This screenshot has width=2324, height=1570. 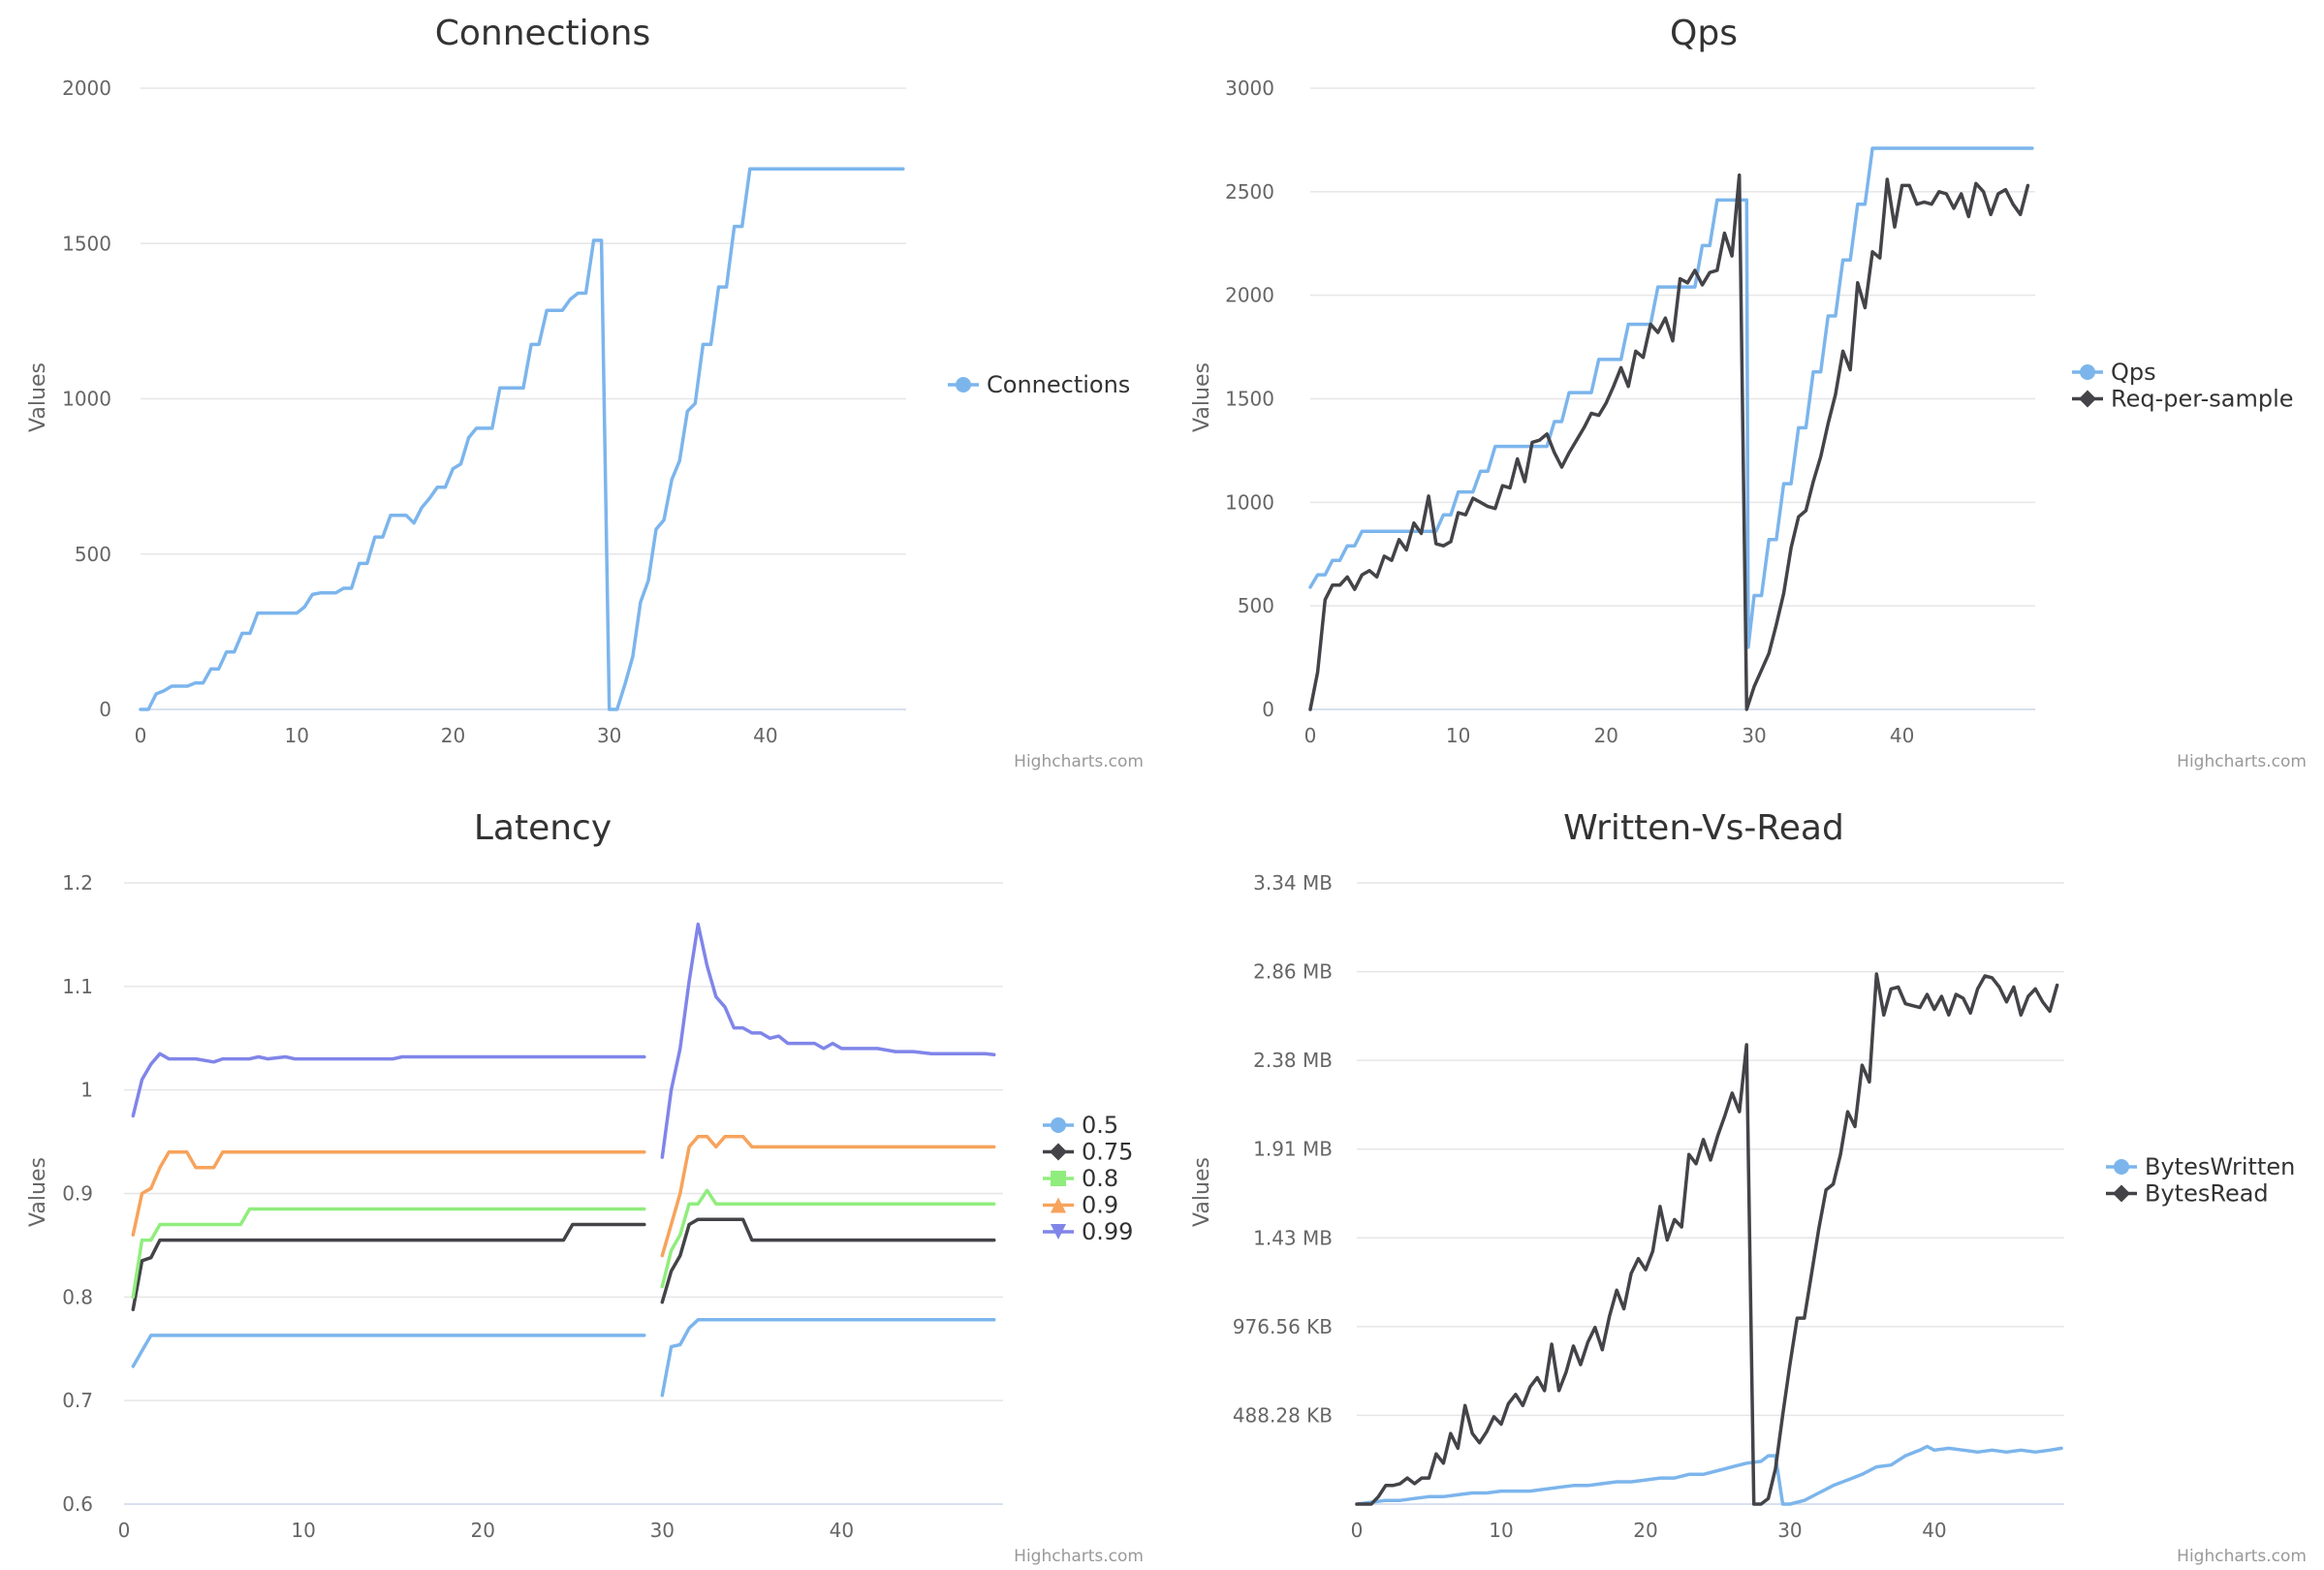 What do you see at coordinates (2207, 1194) in the screenshot?
I see `legend-label: BytesRead` at bounding box center [2207, 1194].